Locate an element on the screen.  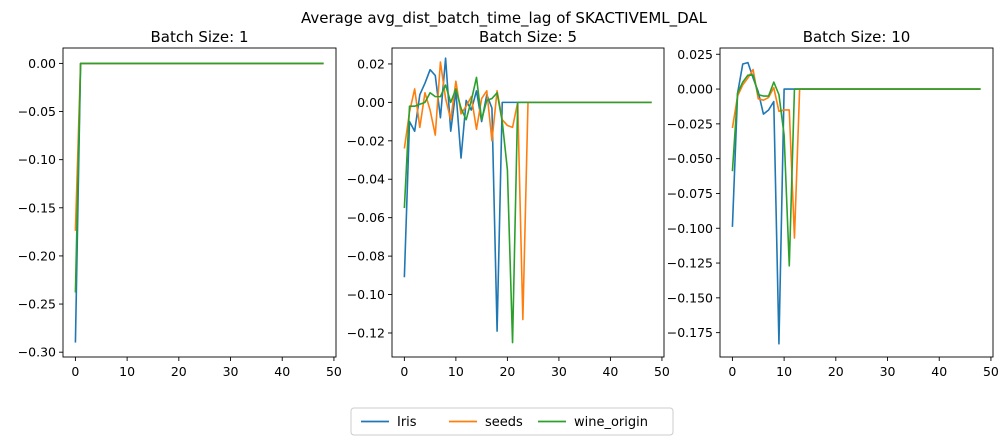
y-tick-label: −0.12 is located at coordinates (366, 332).